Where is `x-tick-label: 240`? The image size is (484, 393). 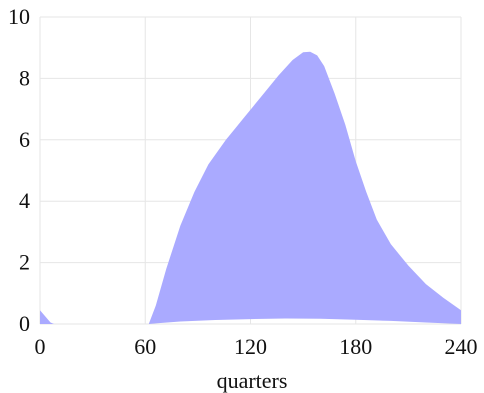
x-tick-label: 240 is located at coordinates (461, 346).